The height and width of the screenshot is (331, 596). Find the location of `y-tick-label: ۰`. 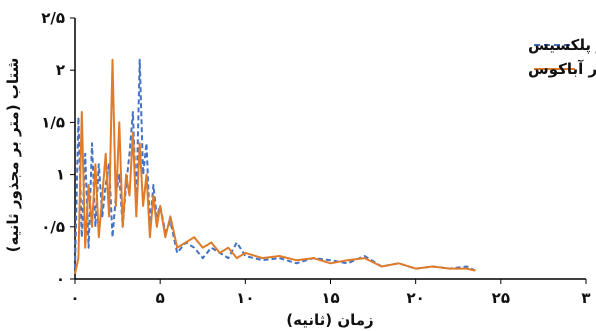

y-tick-label: ۰ is located at coordinates (60, 279).